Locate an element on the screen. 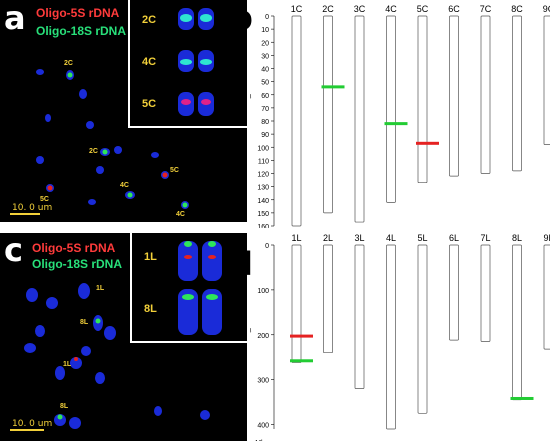 This screenshot has width=550, height=441. chr-label-a-2: 4C is located at coordinates (124, 185).